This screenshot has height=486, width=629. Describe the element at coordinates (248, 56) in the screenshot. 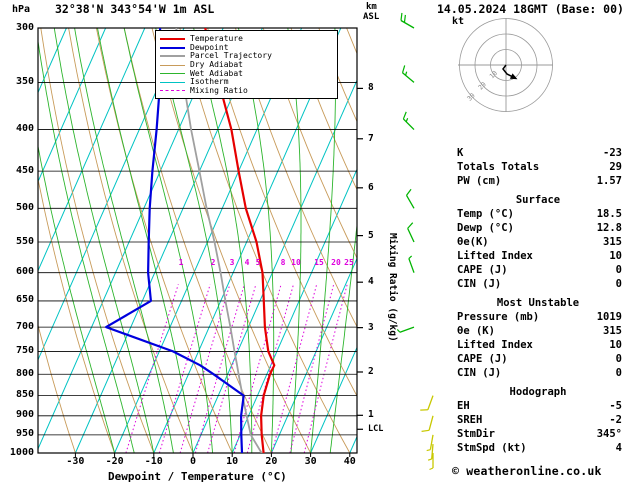

I see `legend-item: Parcel Trajectory` at that location.